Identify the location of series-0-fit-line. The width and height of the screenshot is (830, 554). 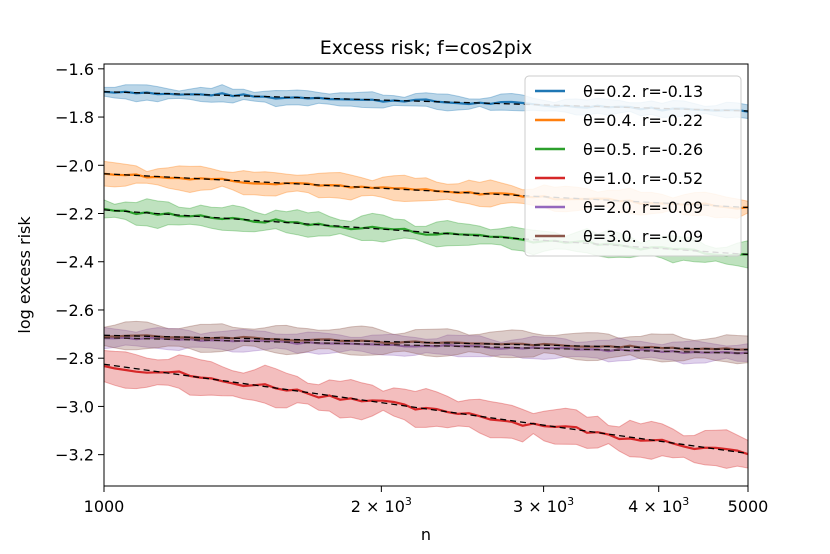
(426, 101).